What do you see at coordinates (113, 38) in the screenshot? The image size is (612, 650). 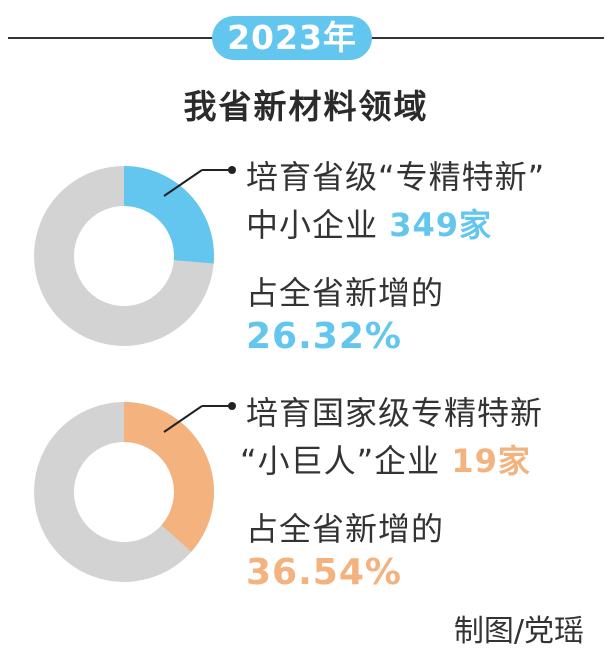 I see `header-rule-left` at bounding box center [113, 38].